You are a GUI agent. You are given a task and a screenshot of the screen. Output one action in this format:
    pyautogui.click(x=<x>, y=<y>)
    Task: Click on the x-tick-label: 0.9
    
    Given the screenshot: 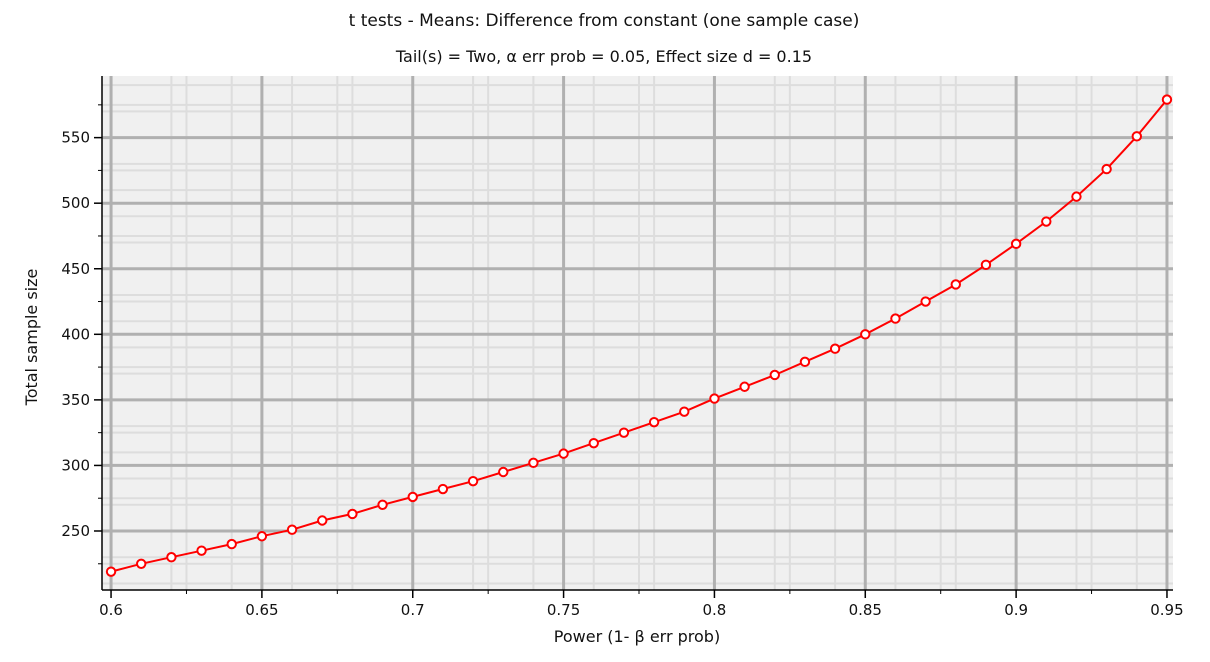 What is the action you would take?
    pyautogui.click(x=1016, y=610)
    